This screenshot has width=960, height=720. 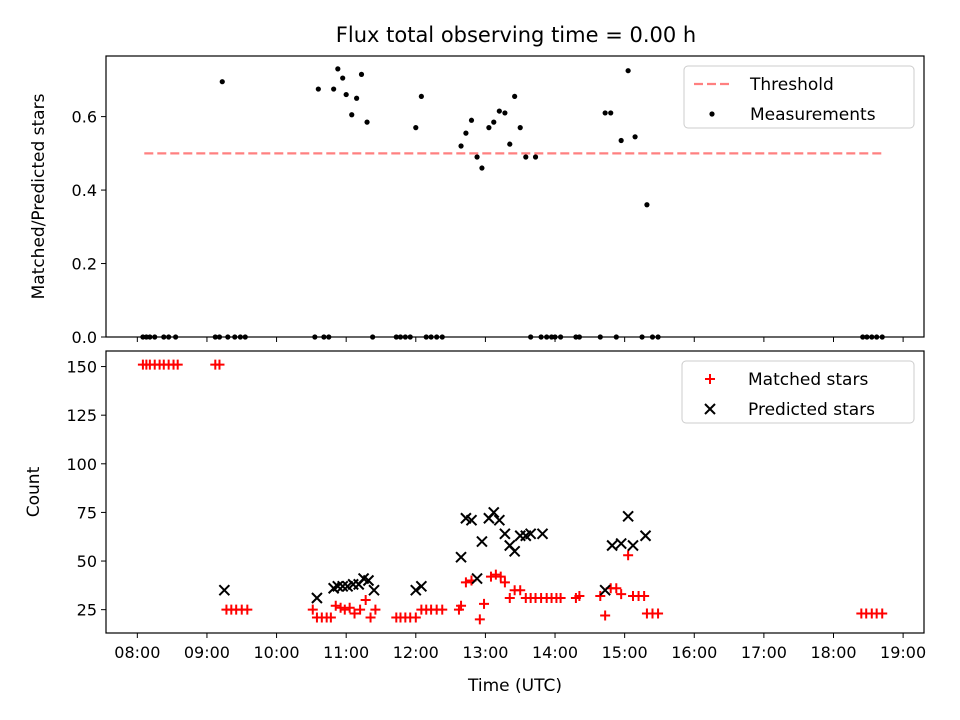 What do you see at coordinates (81, 415) in the screenshot?
I see `y-tick-label: 125` at bounding box center [81, 415].